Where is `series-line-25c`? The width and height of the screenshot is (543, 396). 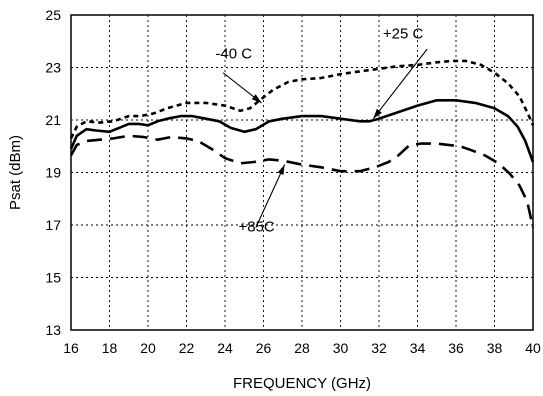 series-line-25c is located at coordinates (302, 131).